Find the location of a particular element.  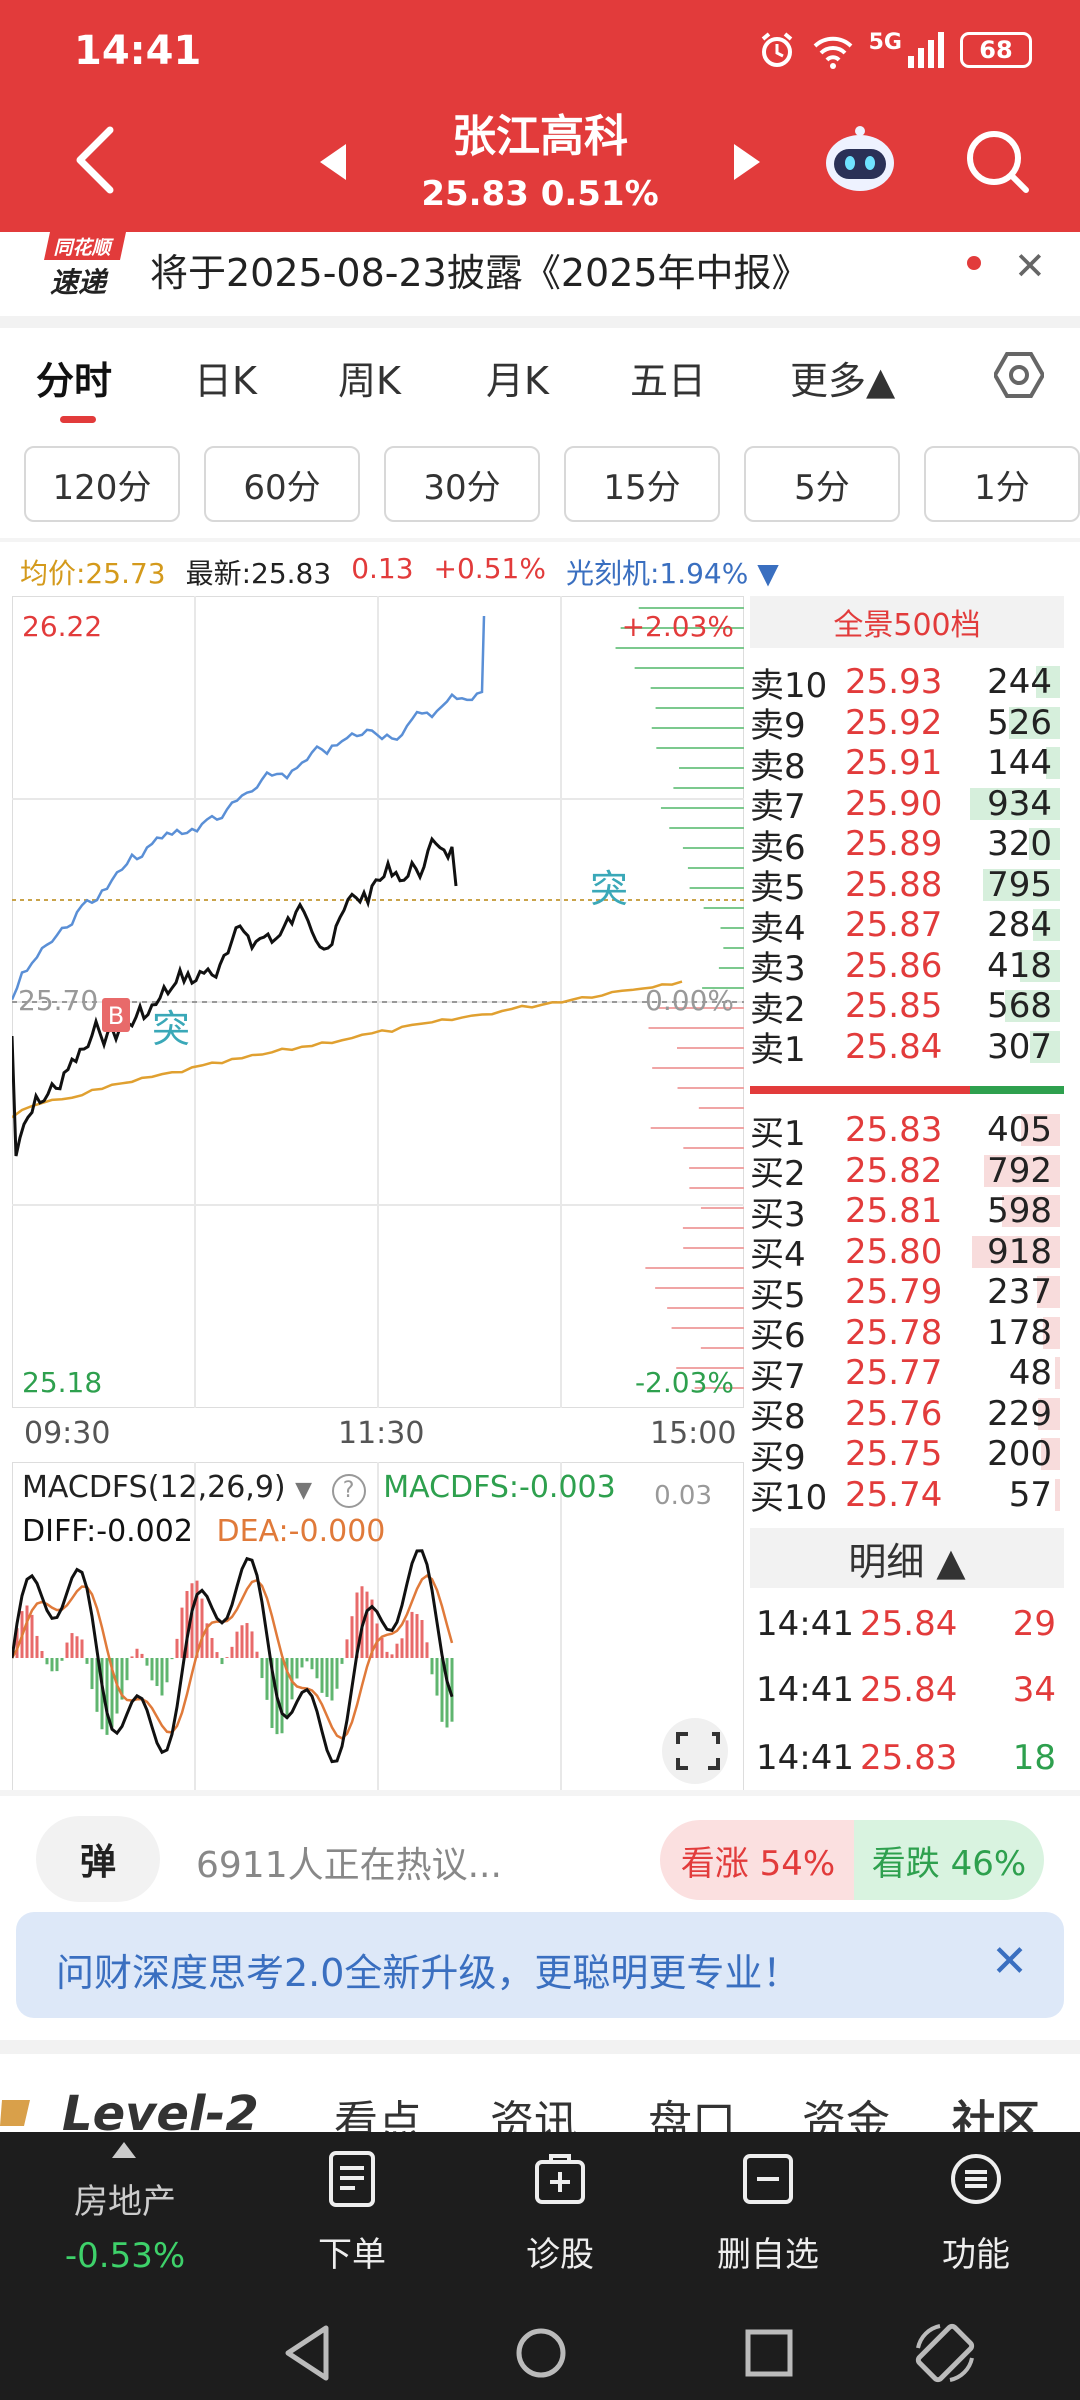

sector-indicator: 光刻机:1.94% ▼ is located at coordinates (672, 573).